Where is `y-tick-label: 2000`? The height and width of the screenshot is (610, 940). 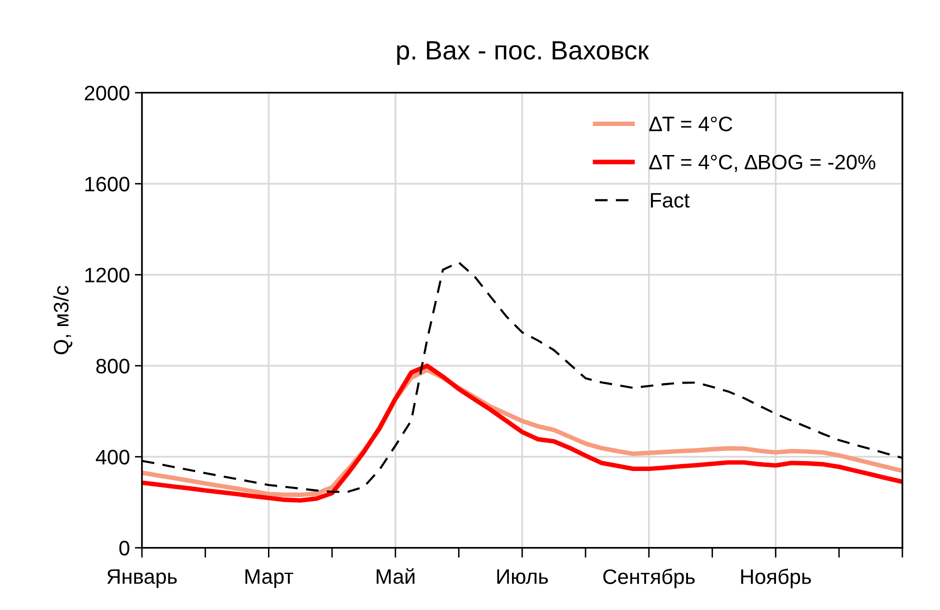
y-tick-label: 2000 is located at coordinates (107, 93).